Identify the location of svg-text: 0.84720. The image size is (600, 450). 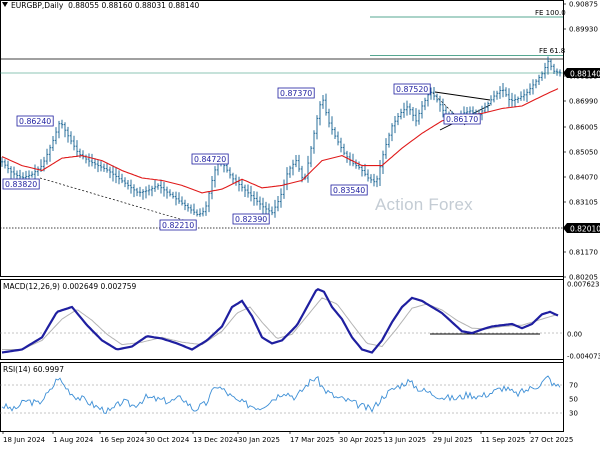
(210, 159).